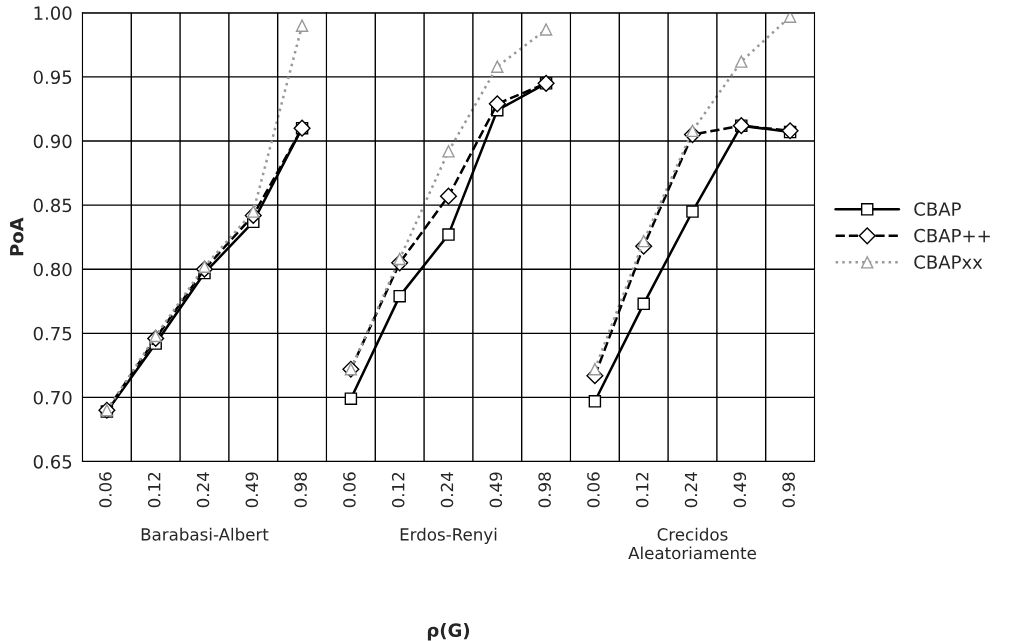 The width and height of the screenshot is (1031, 641). Describe the element at coordinates (205, 534) in the screenshot. I see `x-axis-title: Barabasi-Albert` at that location.